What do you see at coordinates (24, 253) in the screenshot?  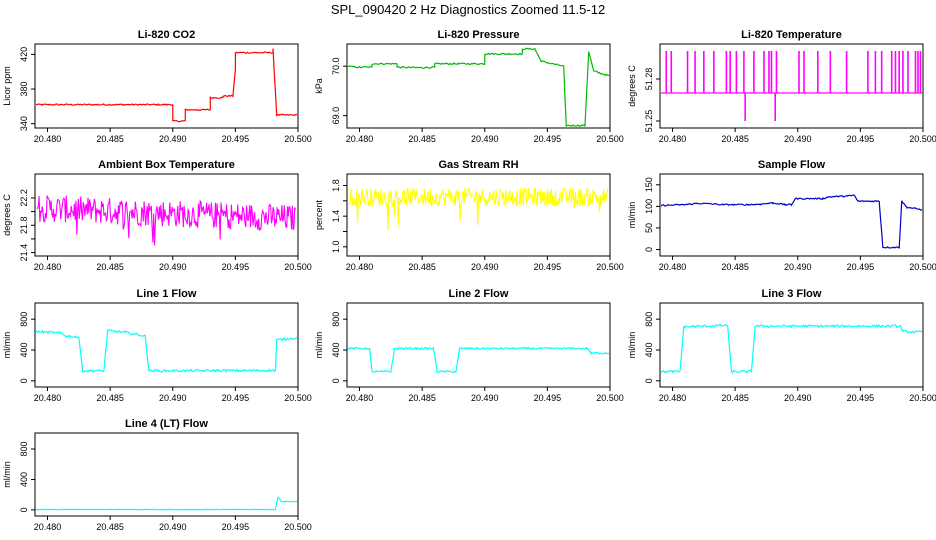 I see `y-tick-label: 21.4` at bounding box center [24, 253].